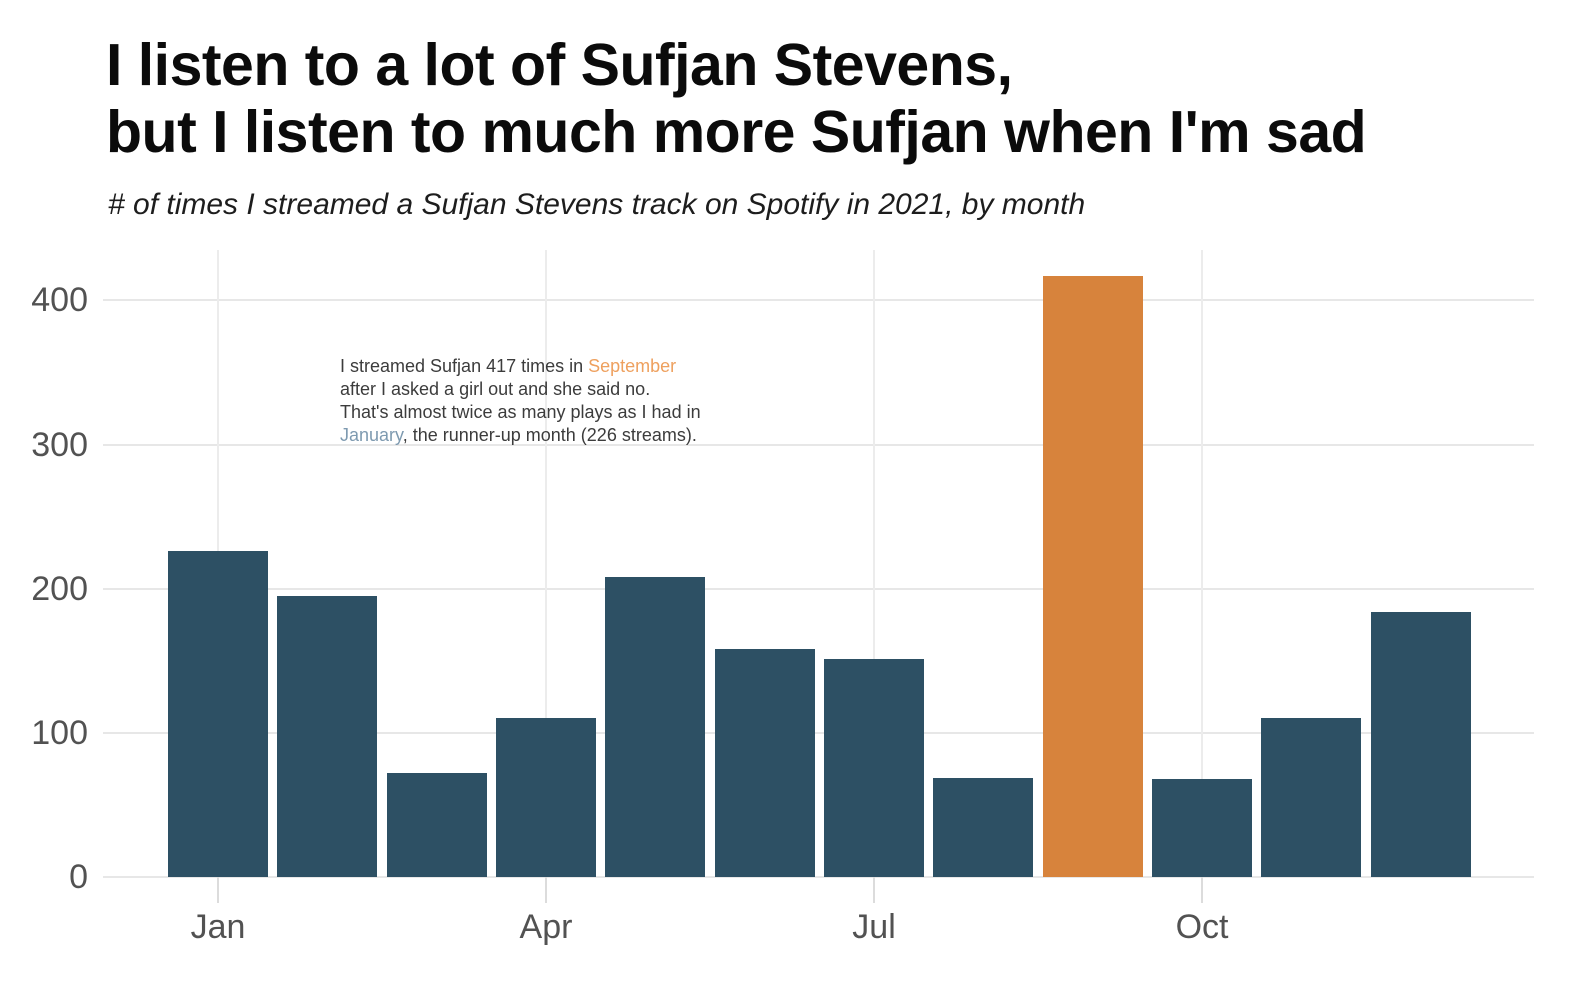 Image resolution: width=1576 pixels, height=984 pixels. What do you see at coordinates (655, 727) in the screenshot?
I see `bar-may` at bounding box center [655, 727].